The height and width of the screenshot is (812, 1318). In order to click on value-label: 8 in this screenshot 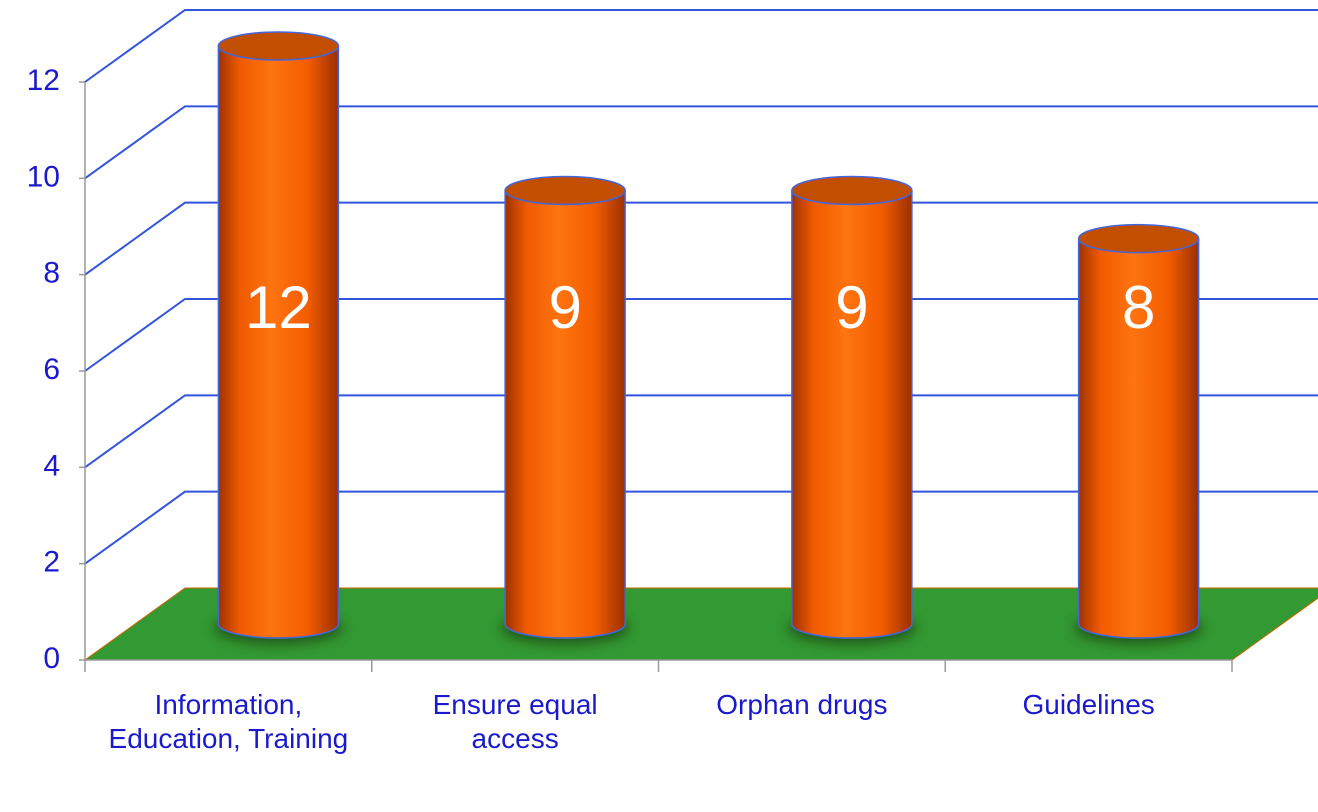, I will do `click(1138, 307)`.